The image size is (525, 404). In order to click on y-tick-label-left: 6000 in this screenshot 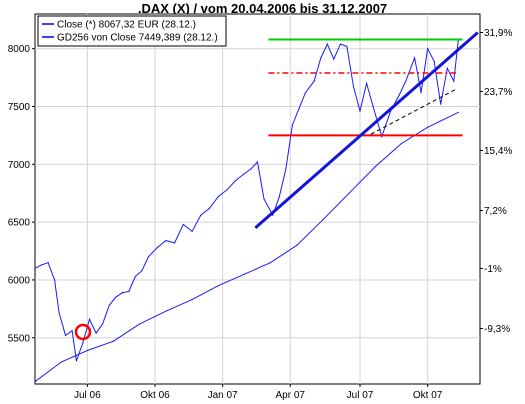, I will do `click(19, 280)`.